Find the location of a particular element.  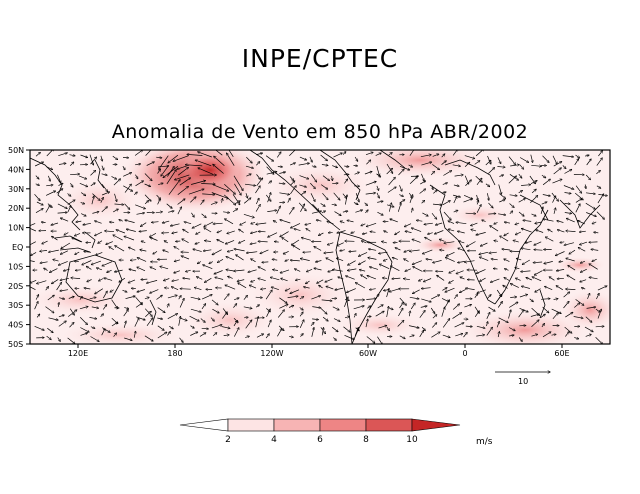

lon-label: 120W is located at coordinates (271, 353).